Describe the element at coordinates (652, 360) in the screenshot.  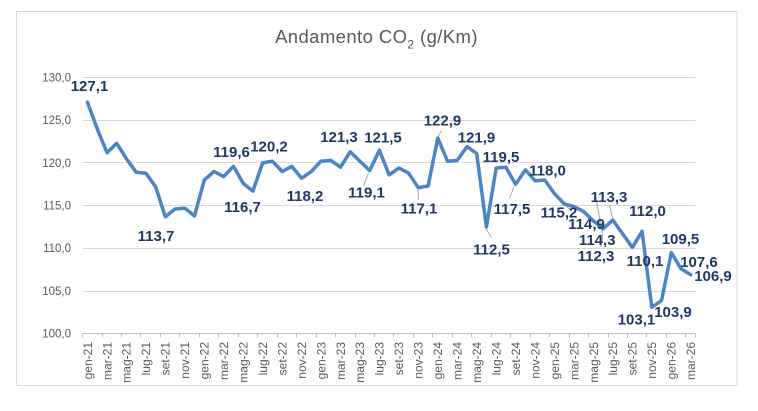
I see `svg-text: nov-25` at that location.